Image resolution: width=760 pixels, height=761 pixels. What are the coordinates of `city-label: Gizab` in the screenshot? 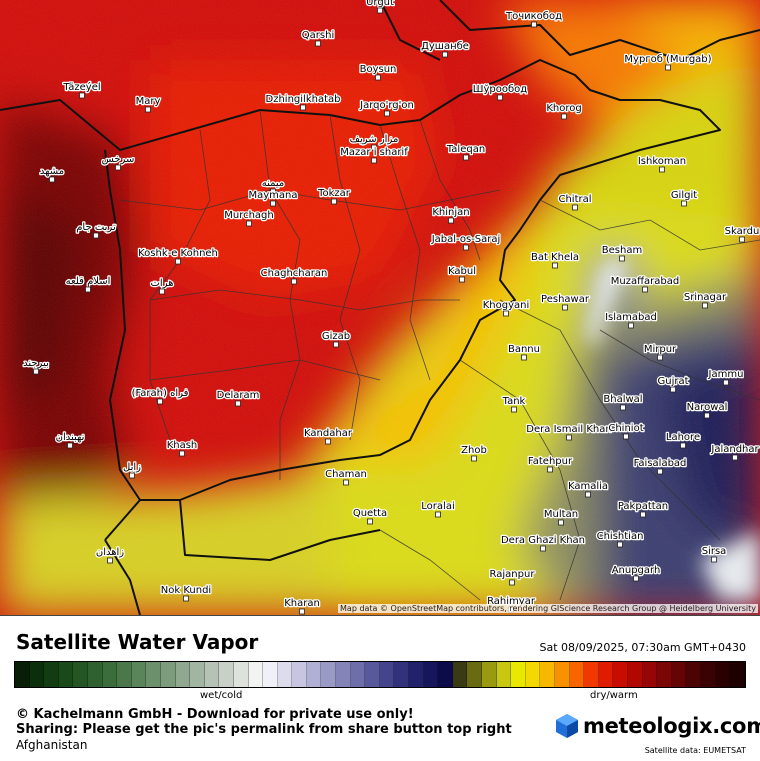 It's located at (336, 336).